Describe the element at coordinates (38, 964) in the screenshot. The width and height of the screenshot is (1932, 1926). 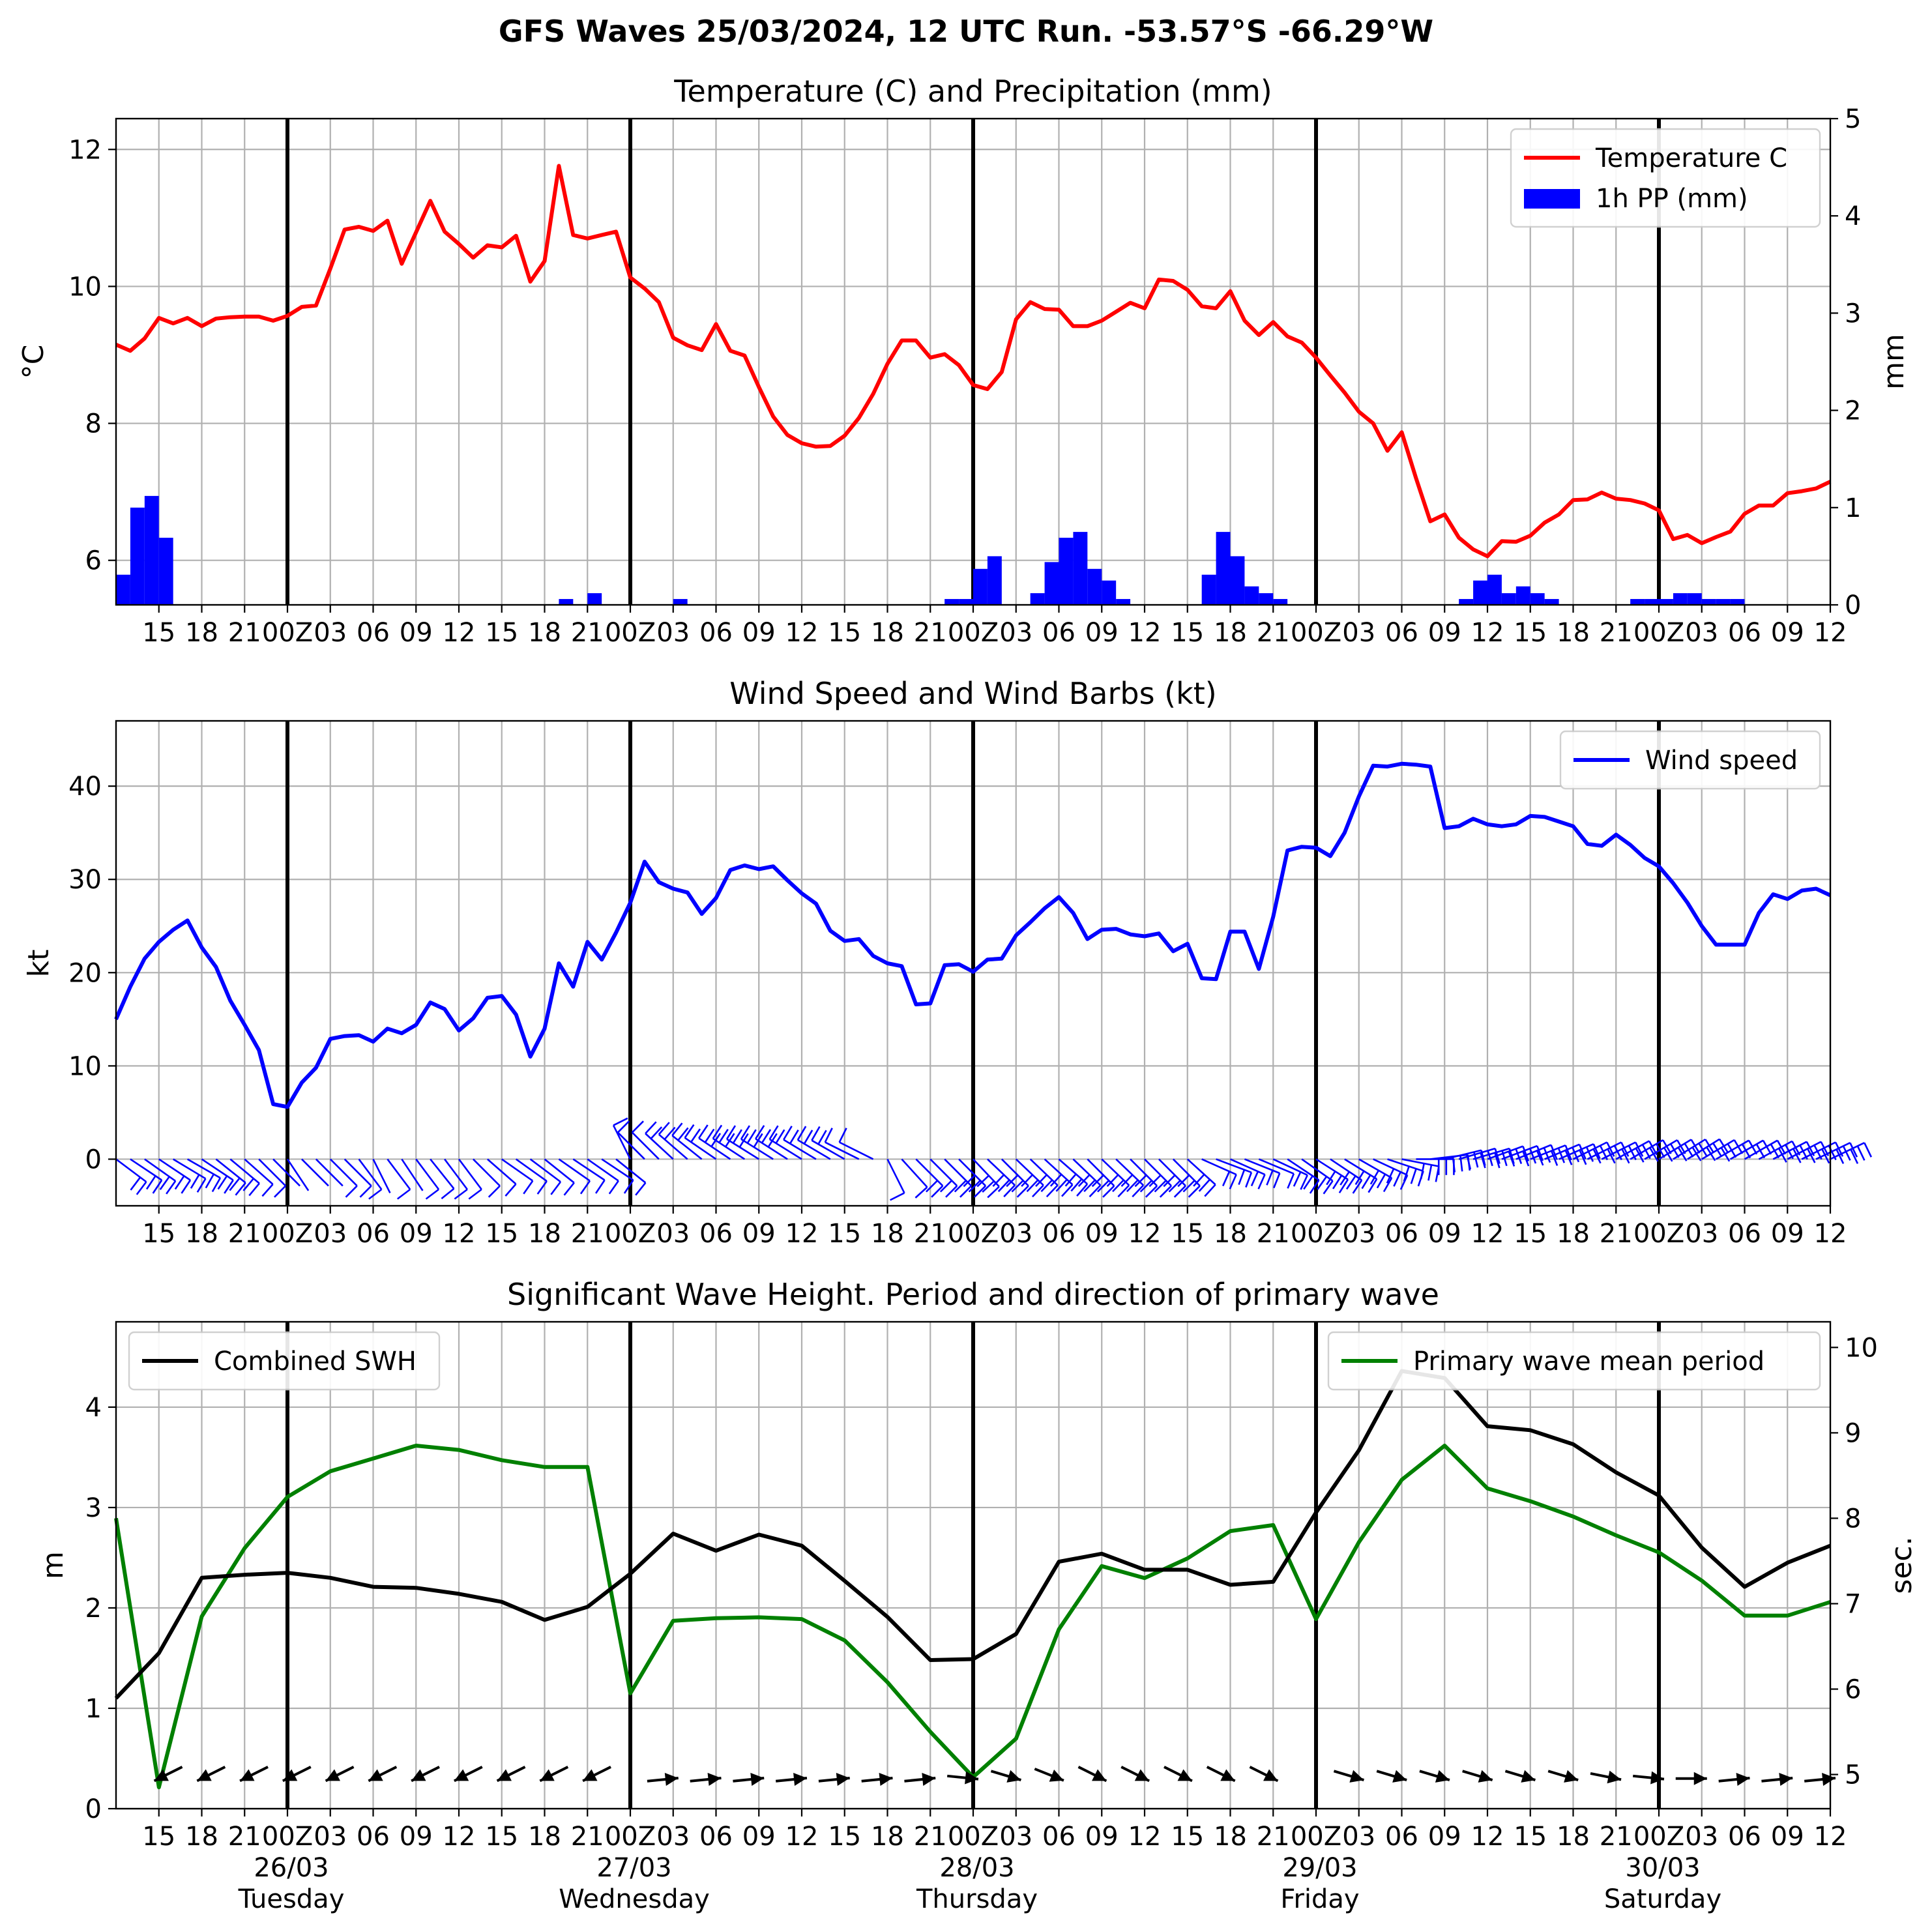
I see `y-axis-label: kt` at that location.